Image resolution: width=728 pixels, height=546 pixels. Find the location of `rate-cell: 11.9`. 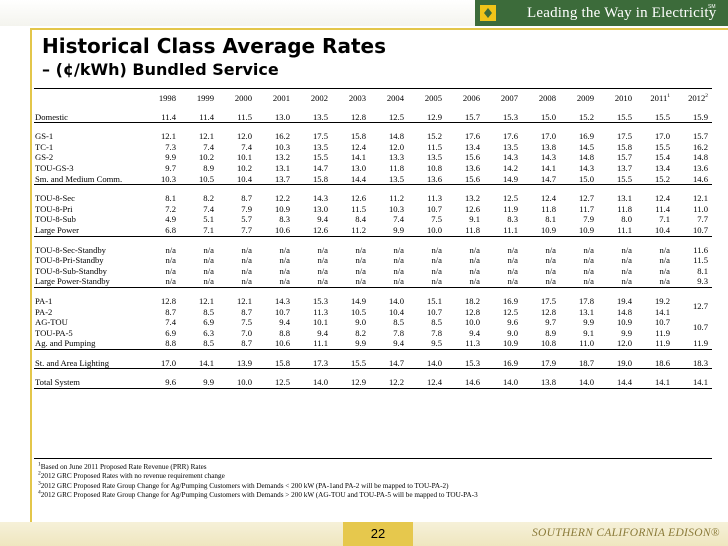

rate-cell: 11.9 is located at coordinates (693, 344).